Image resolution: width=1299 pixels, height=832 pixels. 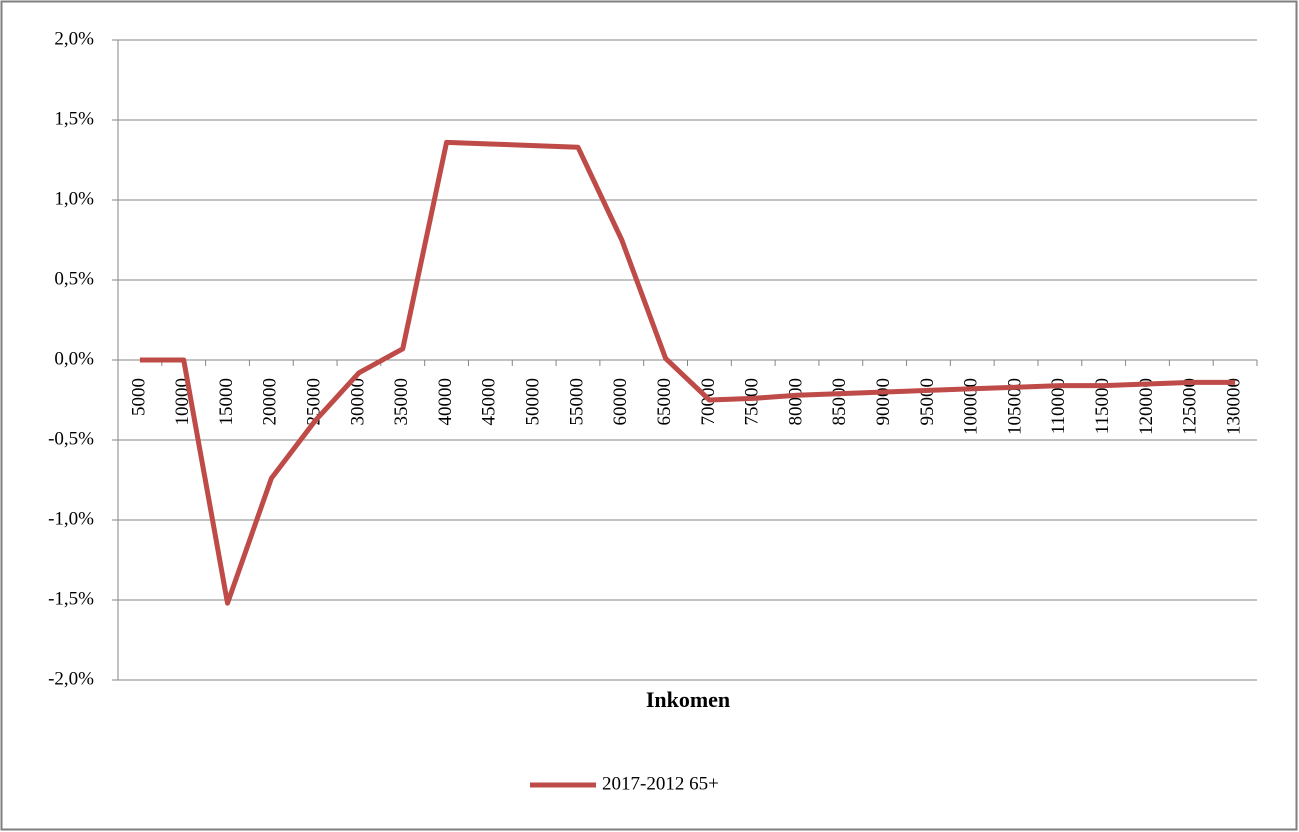 I want to click on x-axis-title: Inkomen, so click(x=688, y=699).